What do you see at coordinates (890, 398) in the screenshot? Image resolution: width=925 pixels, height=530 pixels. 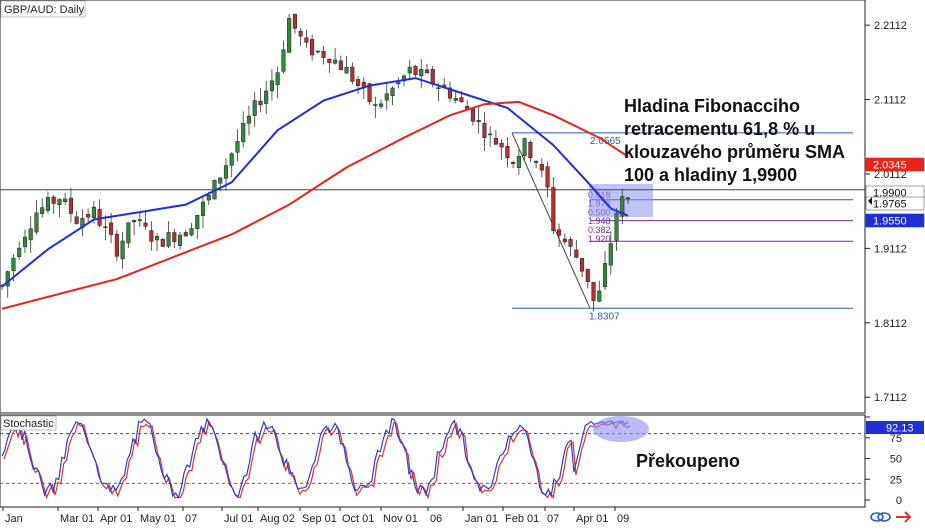 I see `price-tick-label: 1.7112` at bounding box center [890, 398].